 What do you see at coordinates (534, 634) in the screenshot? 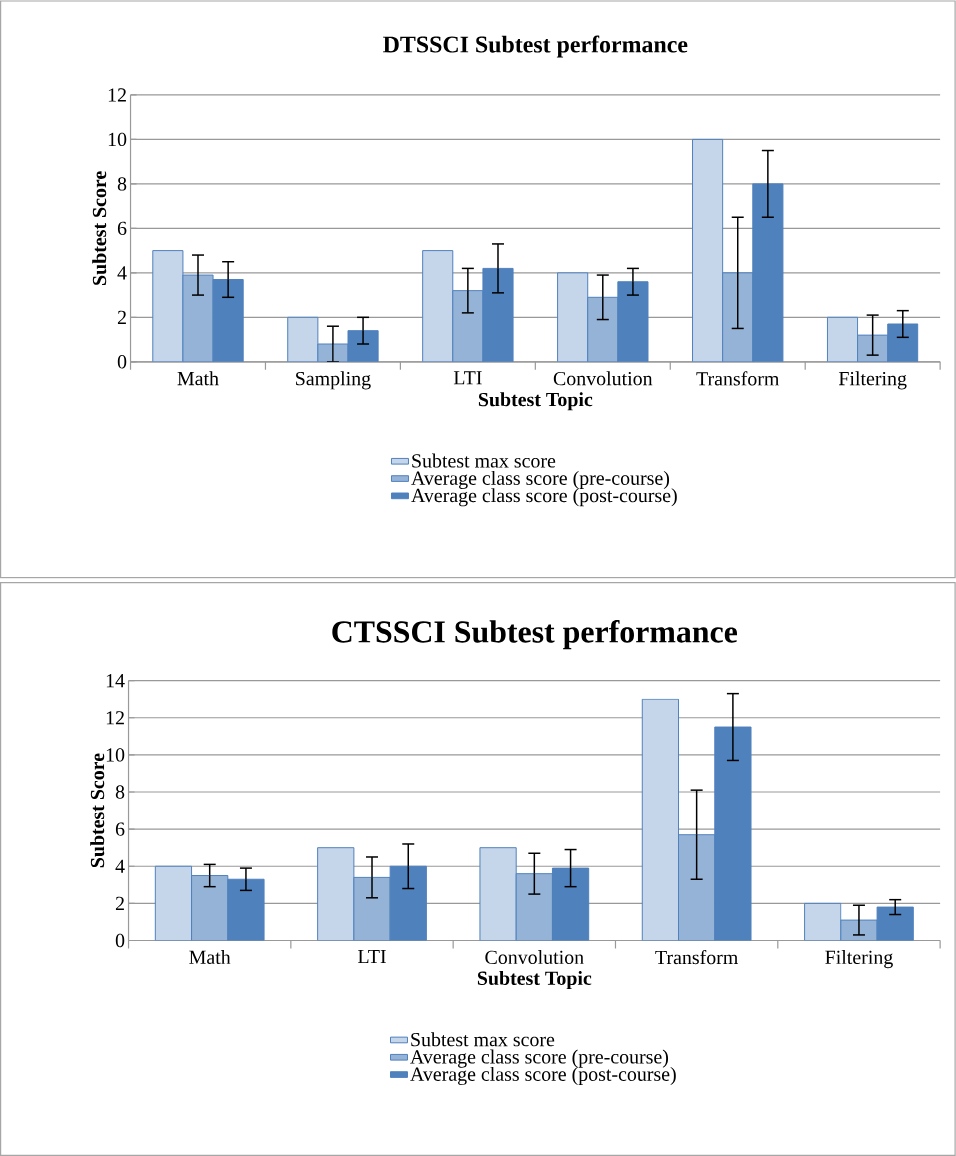
I see `chart-title: CTSSCI Subtest performance` at bounding box center [534, 634].